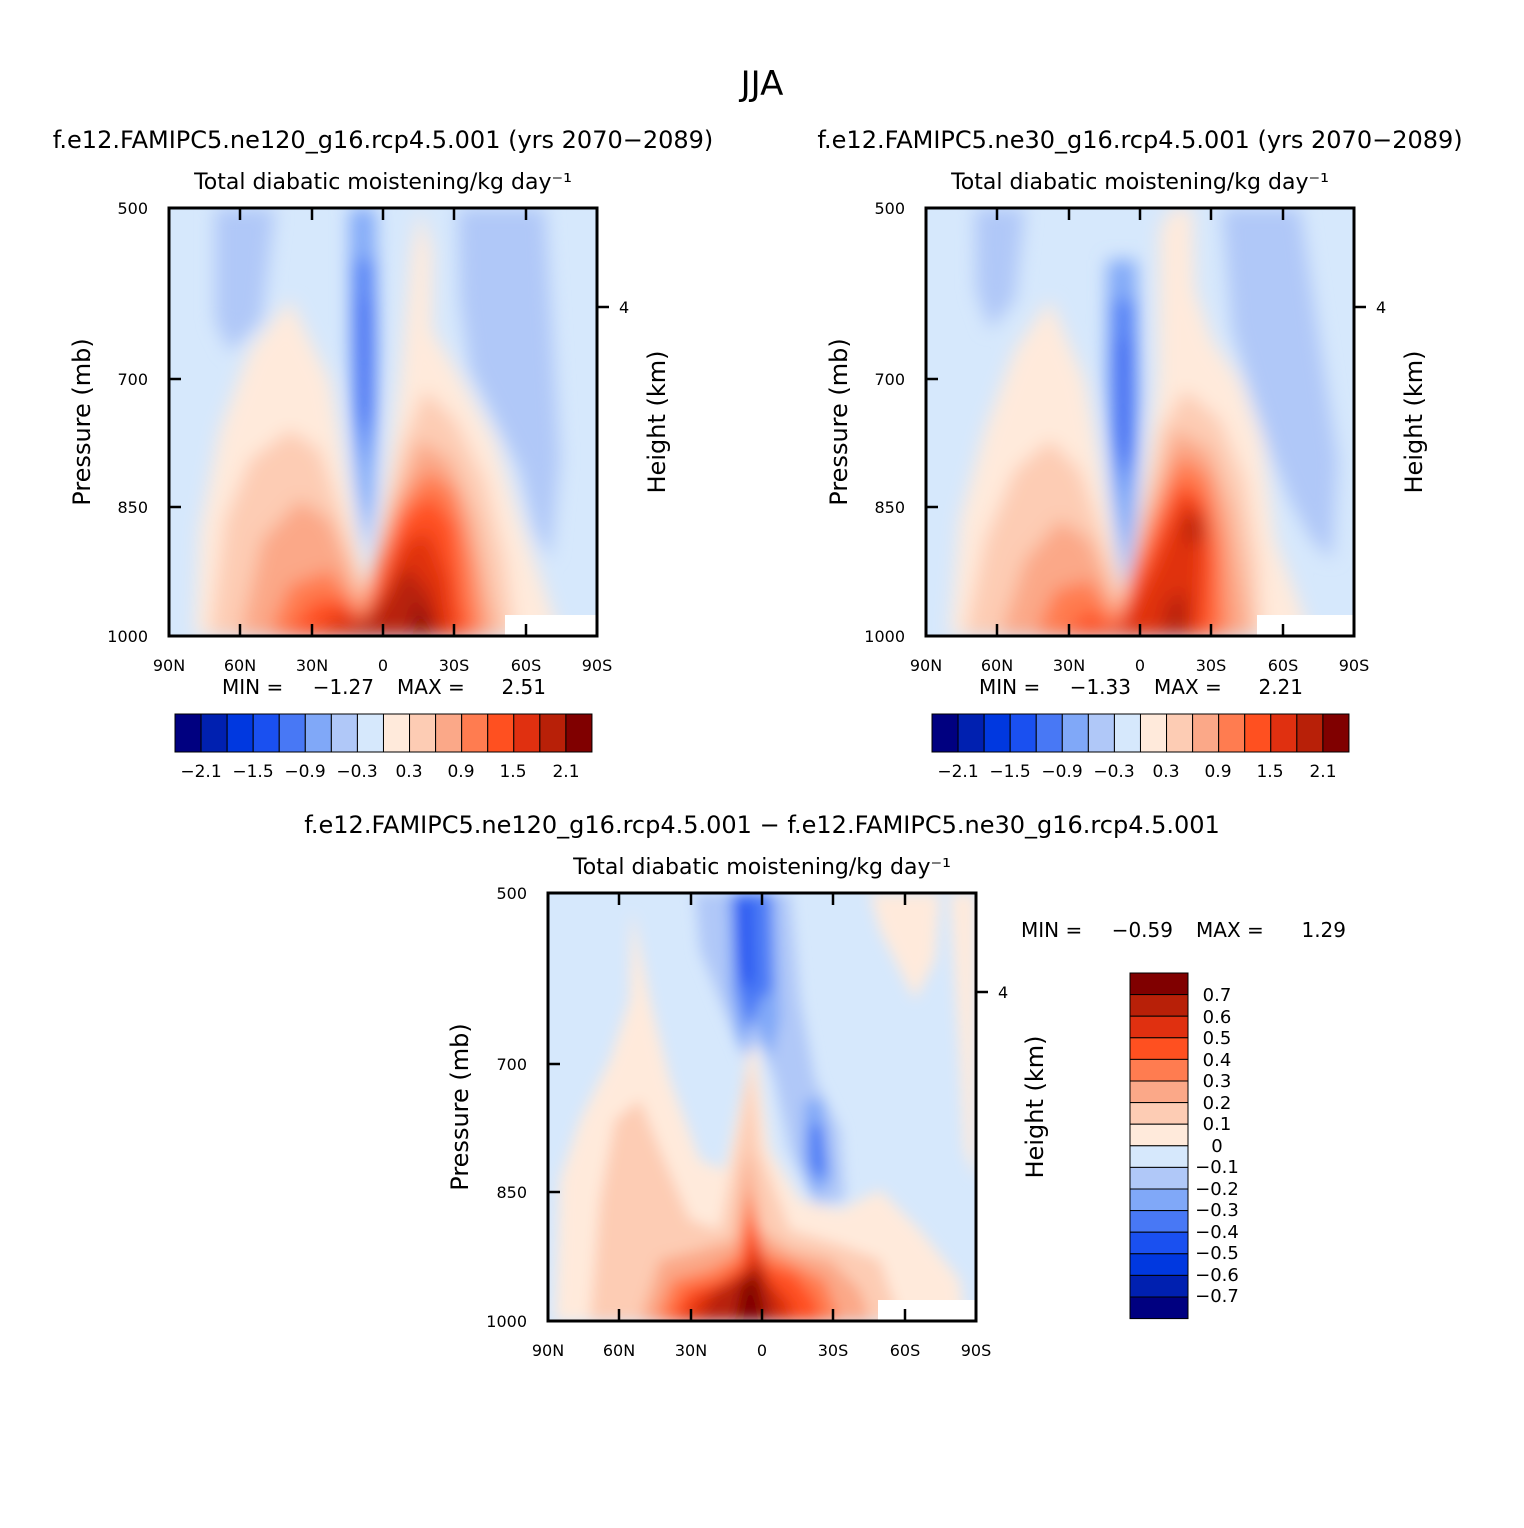  I want to click on colorbar-label: 0, so click(1216, 1146).